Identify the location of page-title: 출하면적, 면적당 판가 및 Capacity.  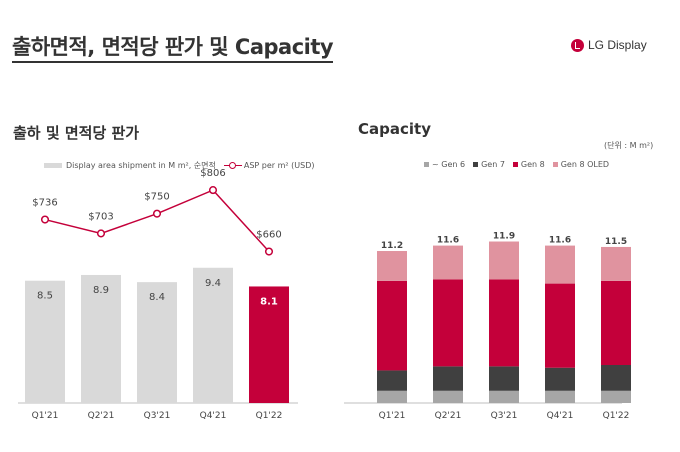
(173, 48).